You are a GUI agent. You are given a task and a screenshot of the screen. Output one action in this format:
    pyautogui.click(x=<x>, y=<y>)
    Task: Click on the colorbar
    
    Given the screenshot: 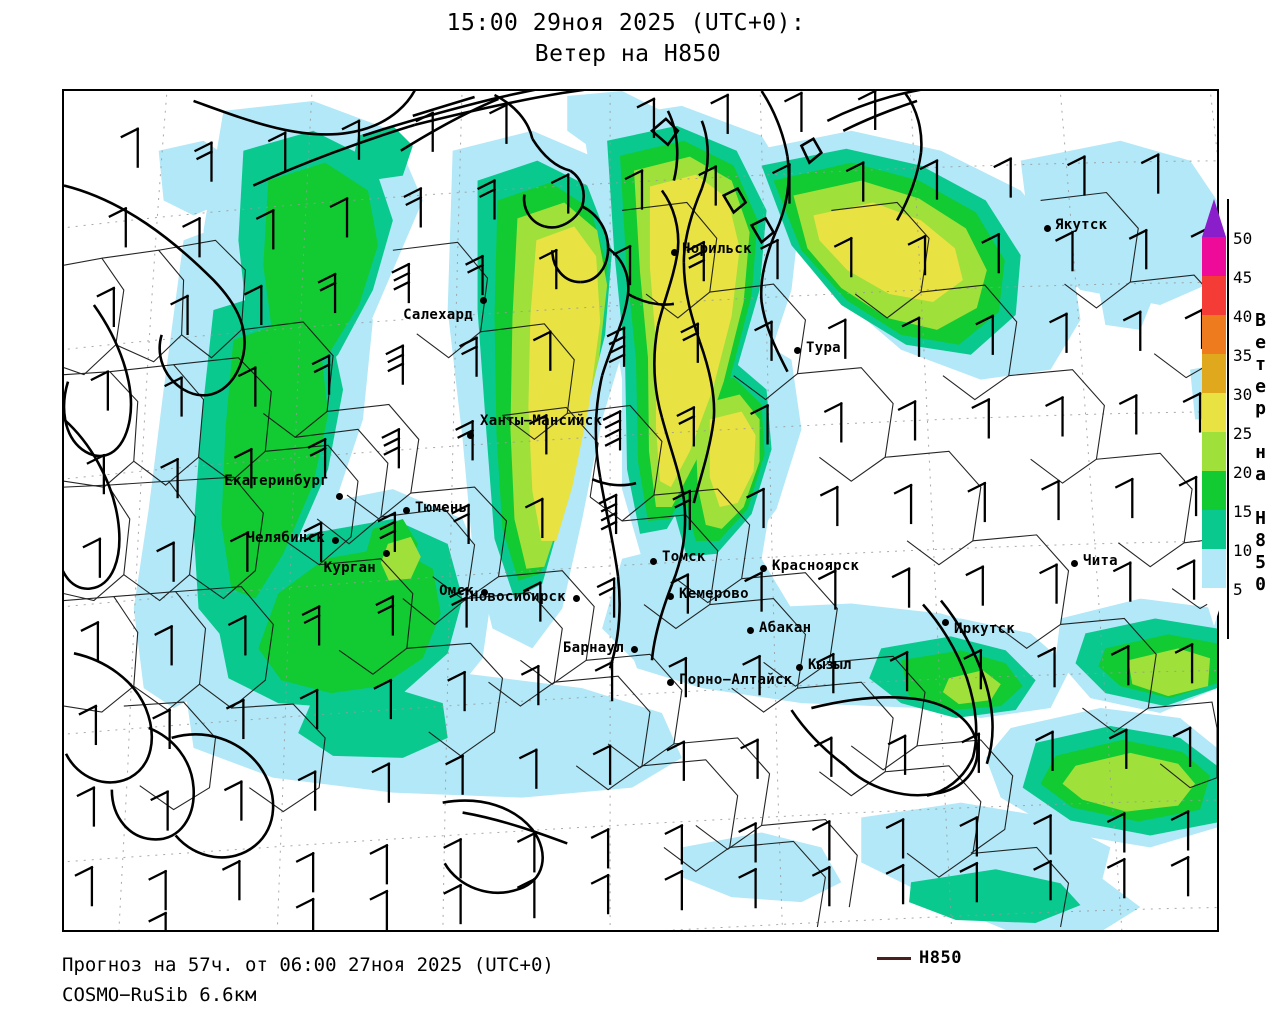 What is the action you would take?
    pyautogui.click(x=1214, y=419)
    